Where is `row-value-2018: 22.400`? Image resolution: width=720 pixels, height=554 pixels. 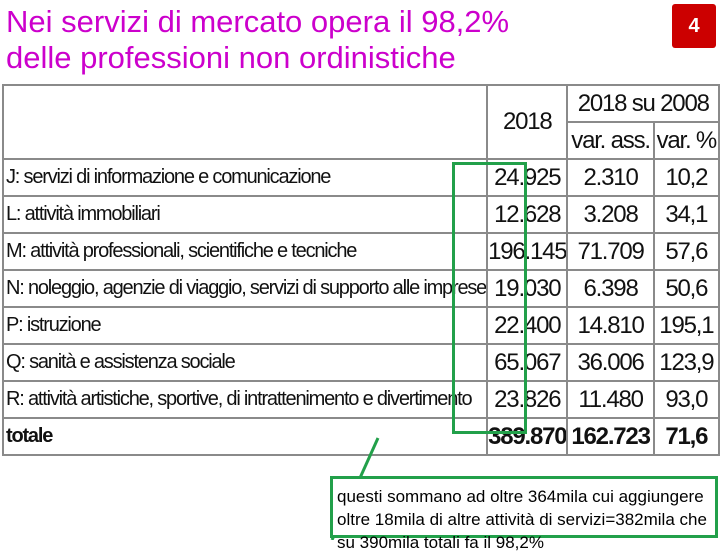
row-value-2018: 22.400 is located at coordinates (527, 325).